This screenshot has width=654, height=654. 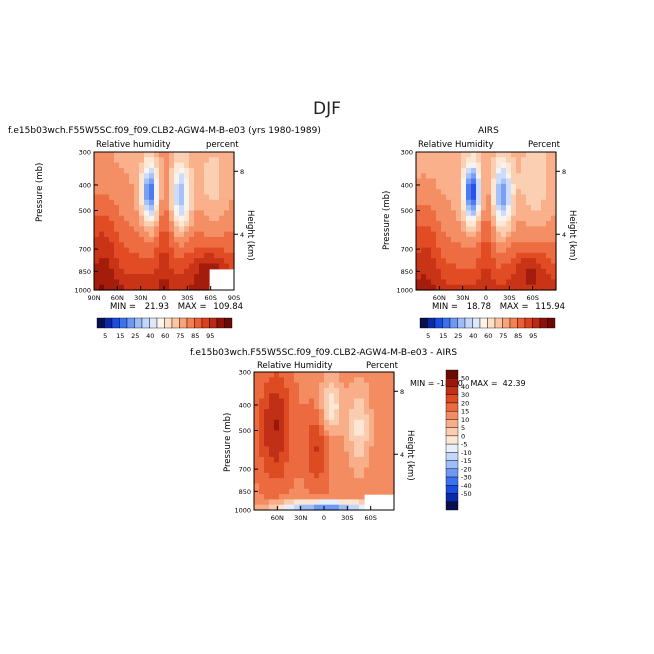 I want to click on figure-title: DJF, so click(x=327, y=109).